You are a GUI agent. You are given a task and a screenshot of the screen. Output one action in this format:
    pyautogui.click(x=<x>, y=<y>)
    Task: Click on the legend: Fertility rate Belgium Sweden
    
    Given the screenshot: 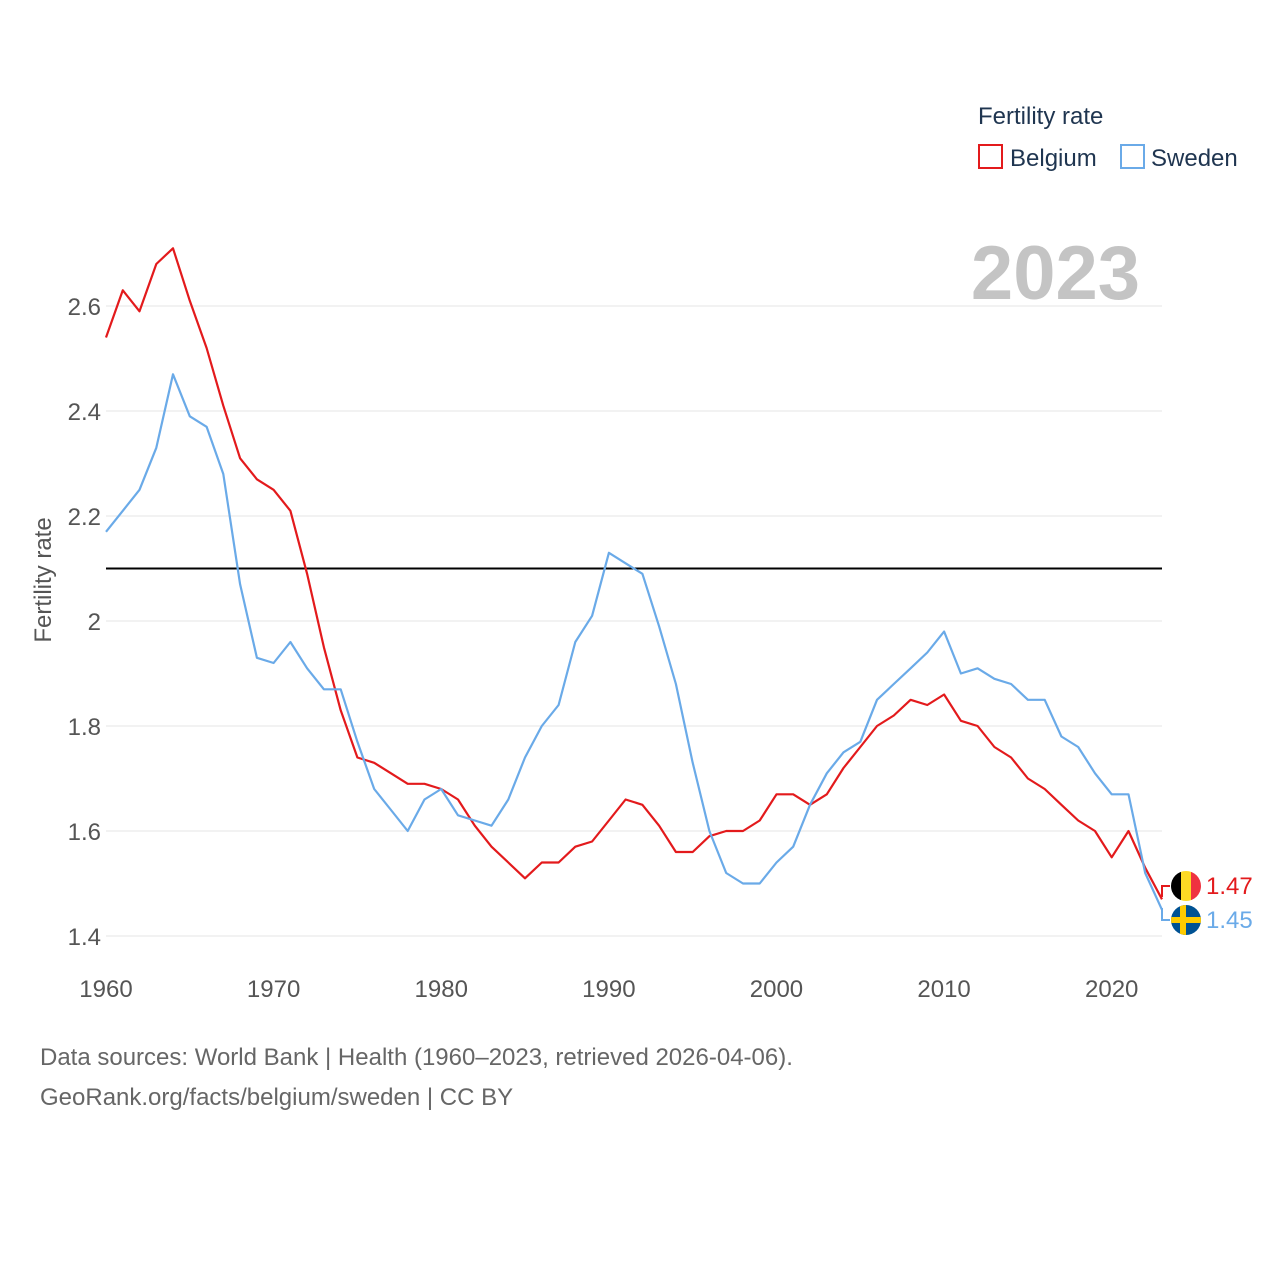 What is the action you would take?
    pyautogui.click(x=1108, y=137)
    